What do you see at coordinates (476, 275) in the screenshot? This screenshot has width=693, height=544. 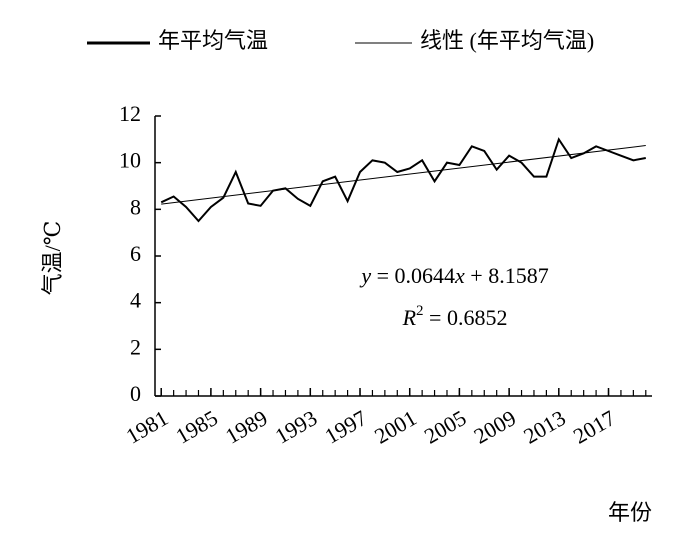 I see `annotation-part: +` at bounding box center [476, 275].